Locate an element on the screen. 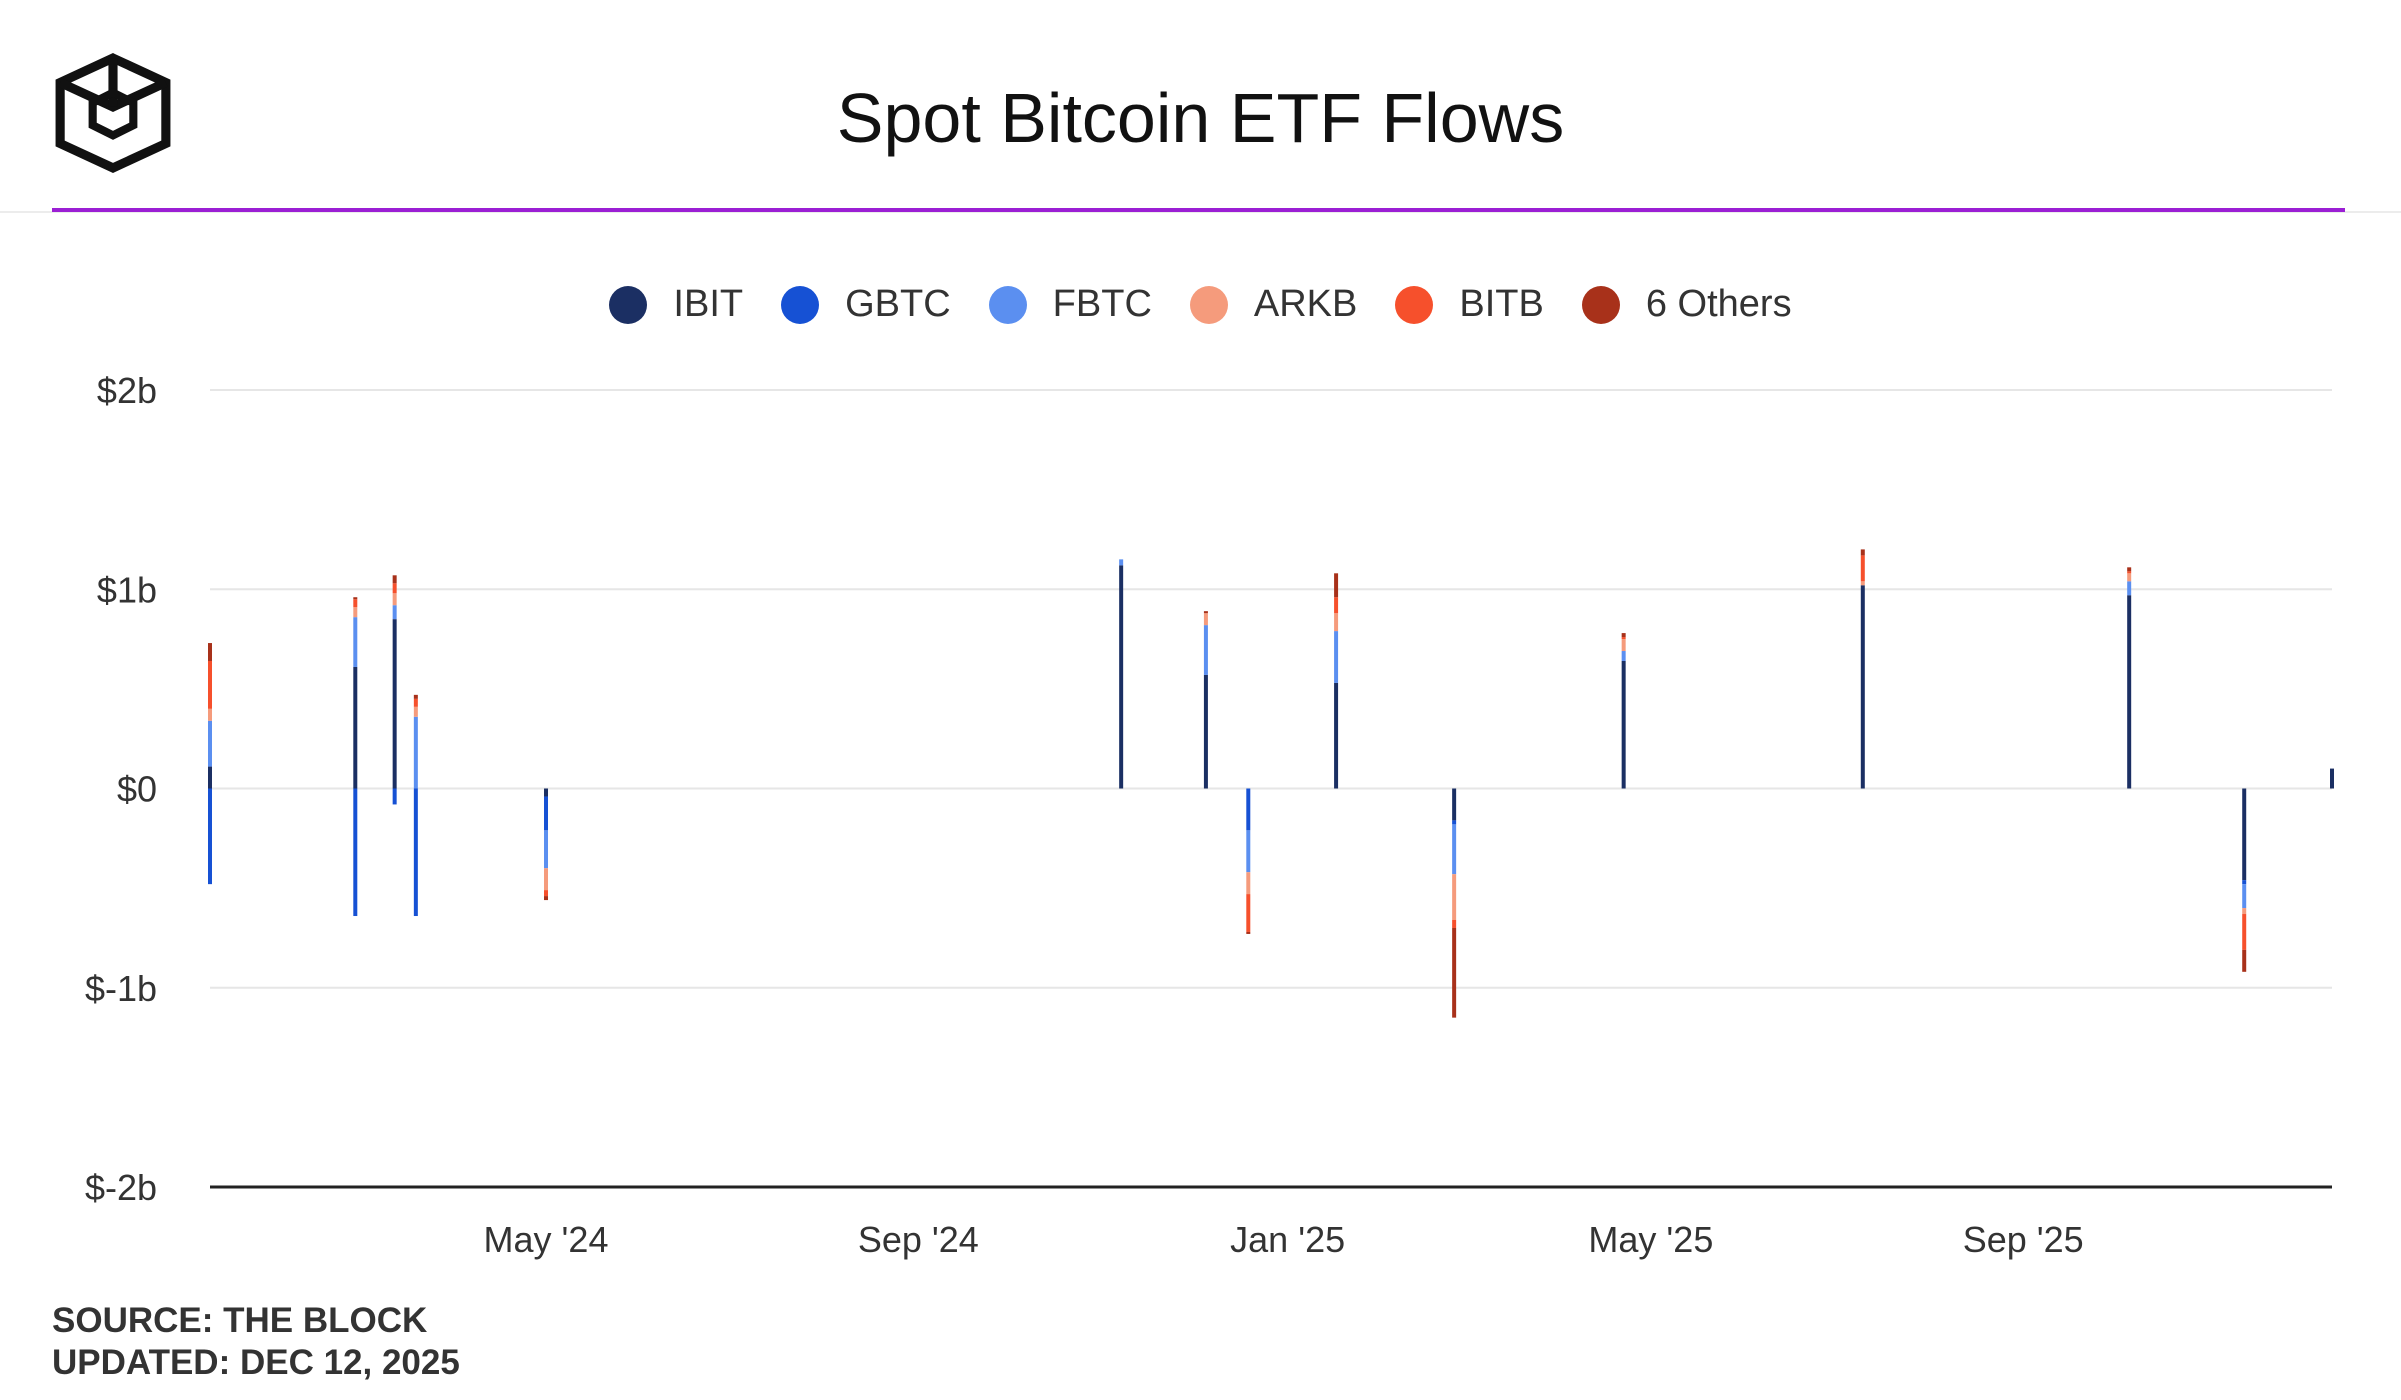  legend-label: BITB is located at coordinates (1501, 304).